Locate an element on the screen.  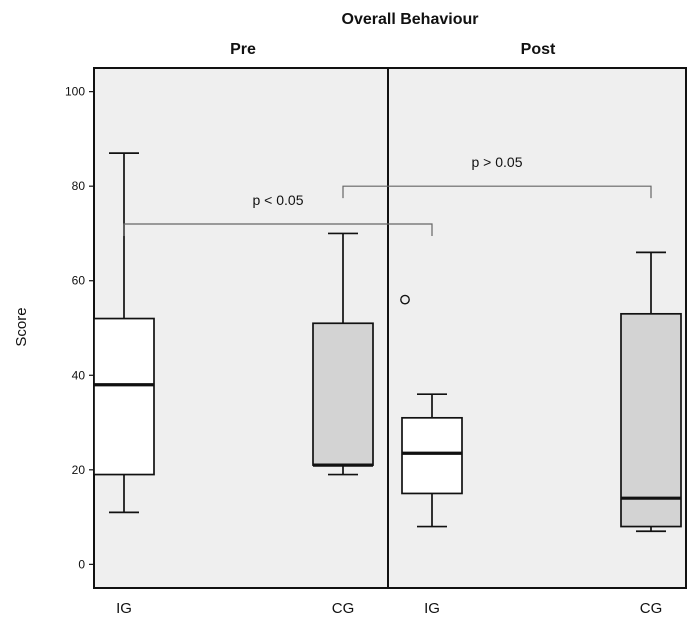
y-tick-label: 60 is located at coordinates (79, 281).